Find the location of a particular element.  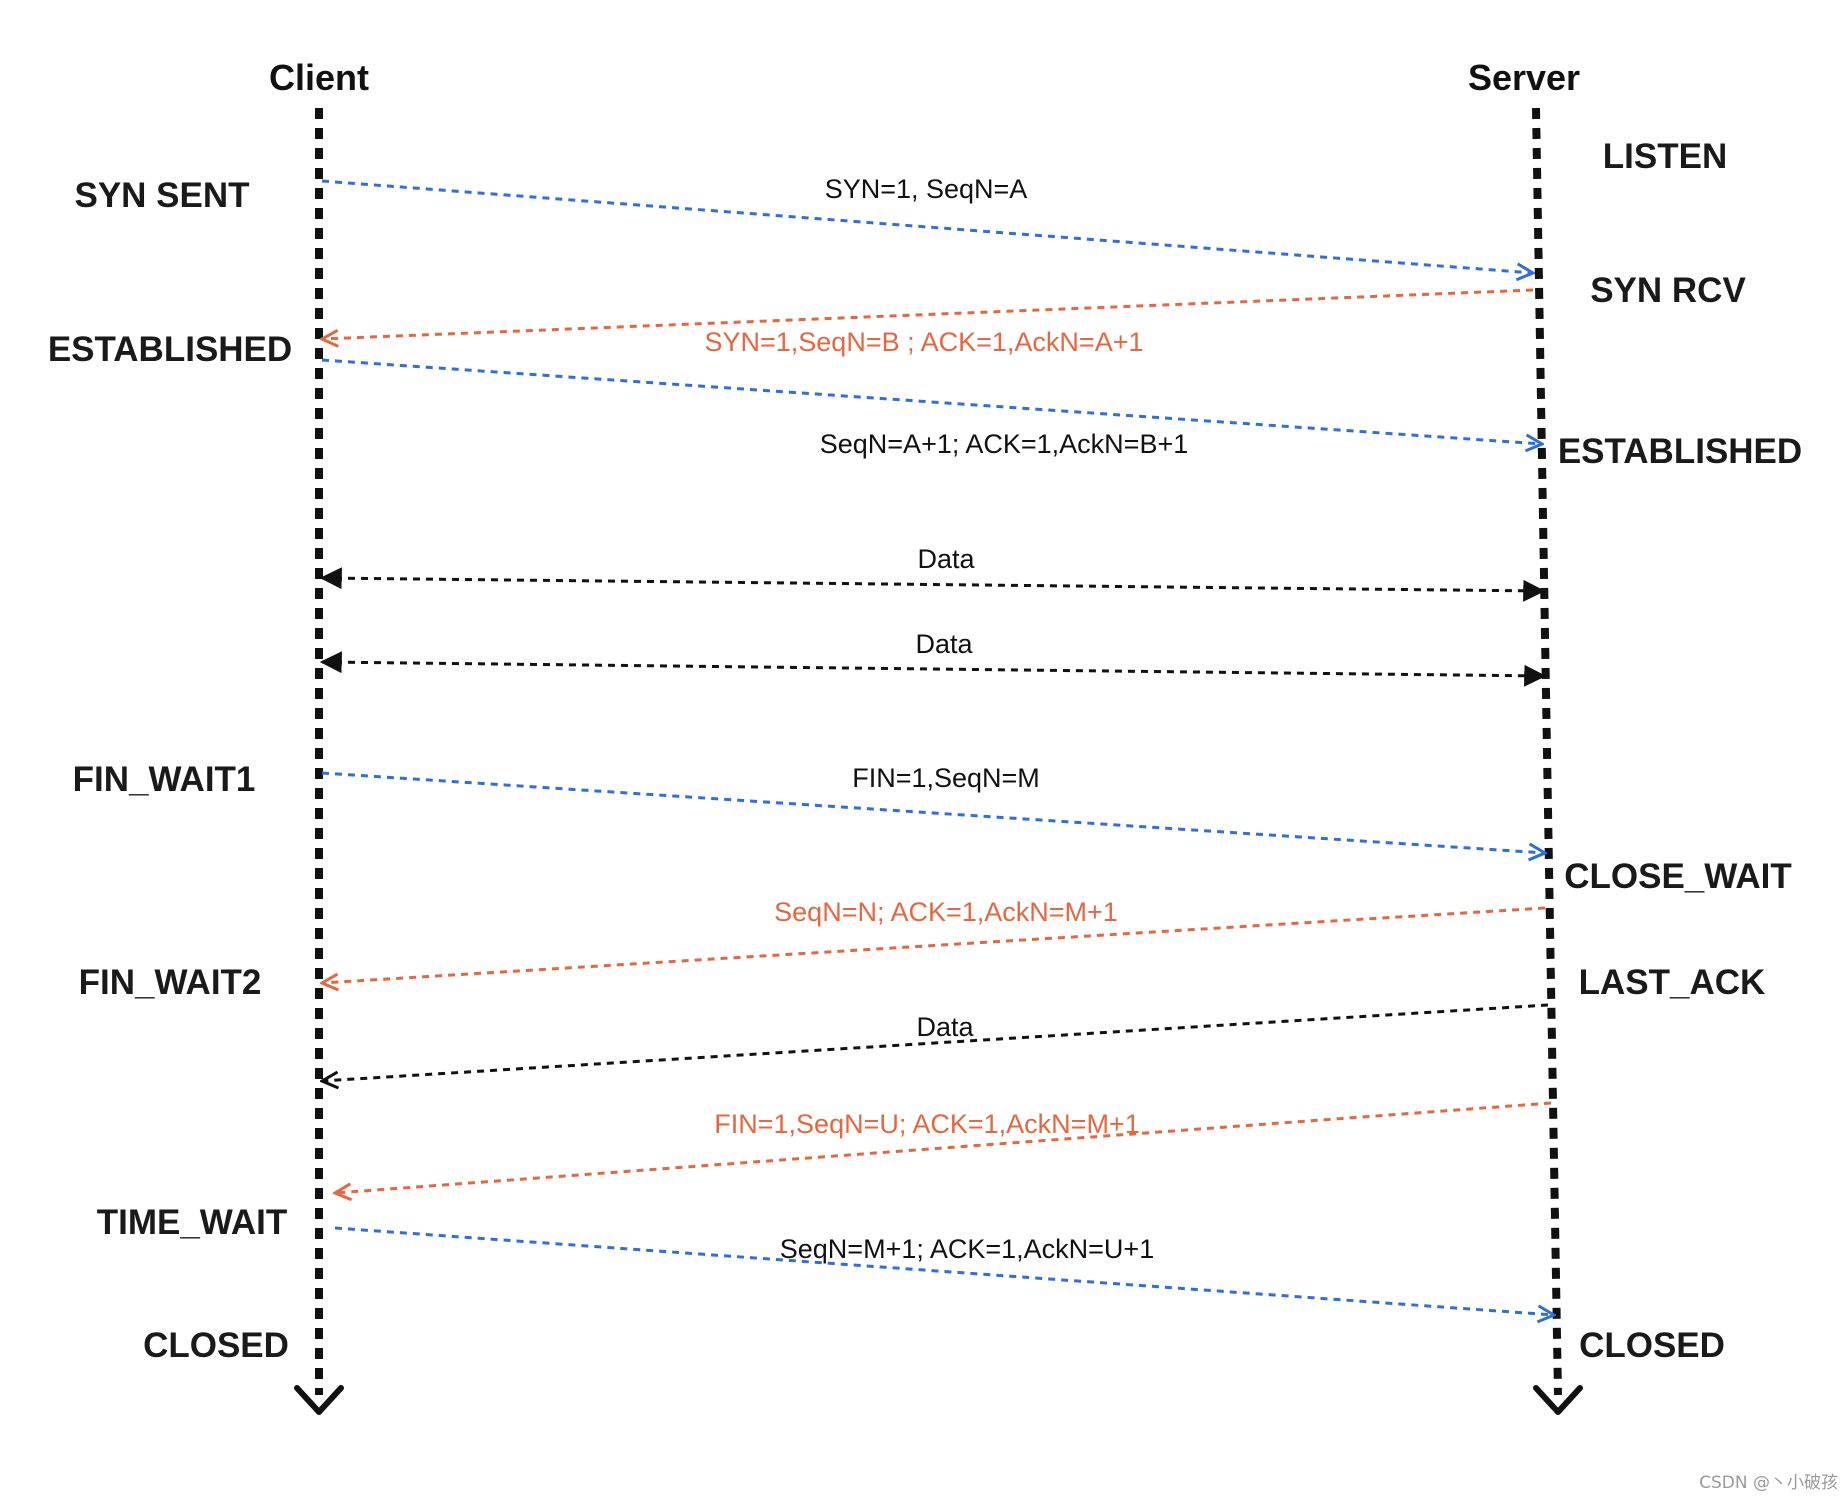

server-state-established: ESTABLISHED is located at coordinates (1680, 451).